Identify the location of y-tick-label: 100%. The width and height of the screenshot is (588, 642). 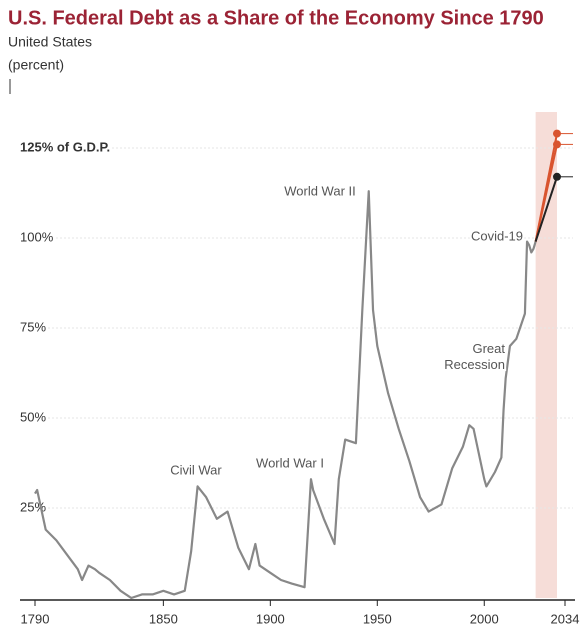
(37, 236).